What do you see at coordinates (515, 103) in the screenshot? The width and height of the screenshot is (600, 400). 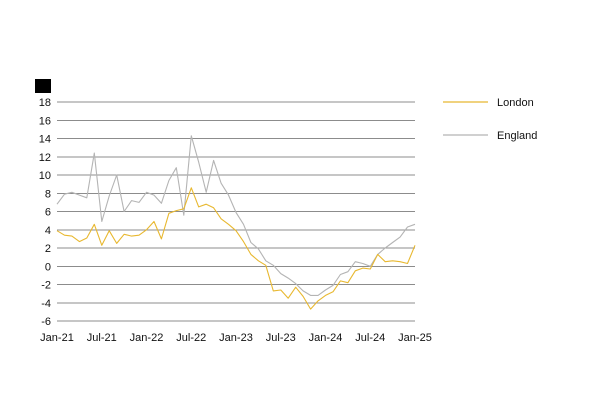 I see `legend-label-london: London` at bounding box center [515, 103].